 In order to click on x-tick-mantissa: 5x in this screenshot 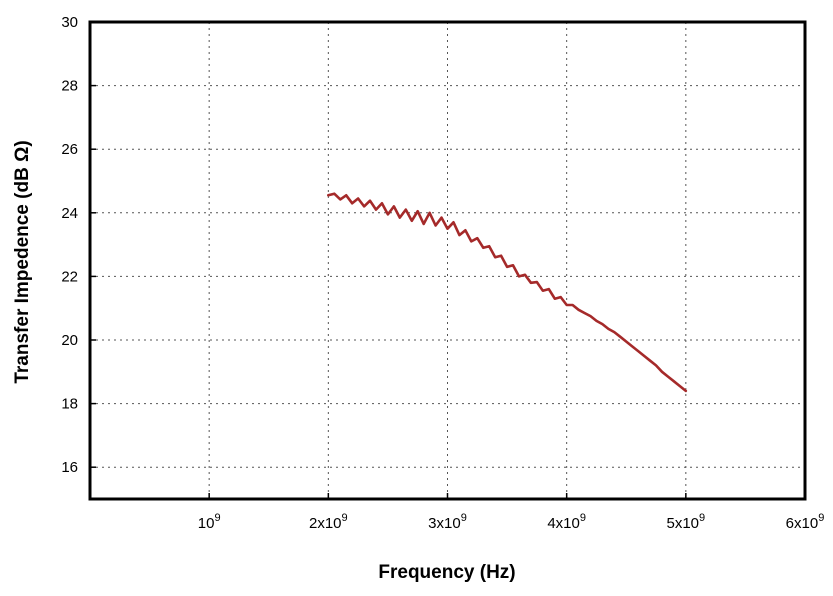, I will do `click(675, 523)`.